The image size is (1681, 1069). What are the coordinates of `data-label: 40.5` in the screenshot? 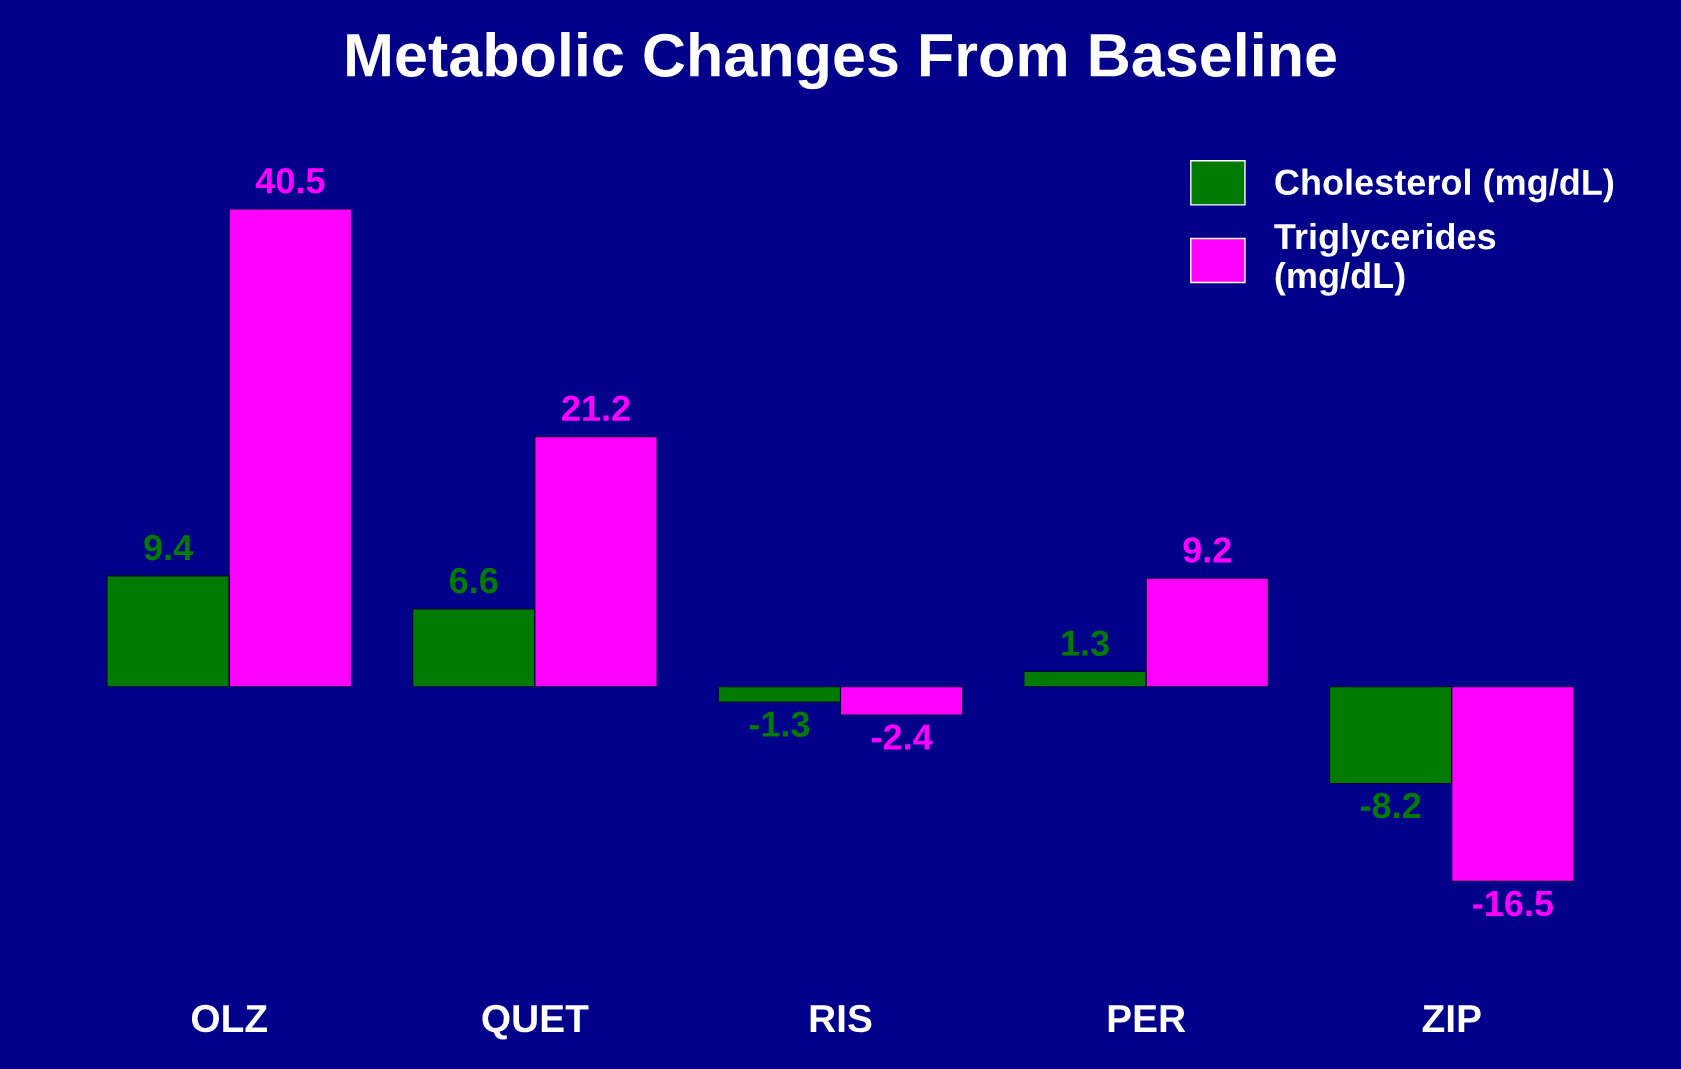 It's located at (290, 180).